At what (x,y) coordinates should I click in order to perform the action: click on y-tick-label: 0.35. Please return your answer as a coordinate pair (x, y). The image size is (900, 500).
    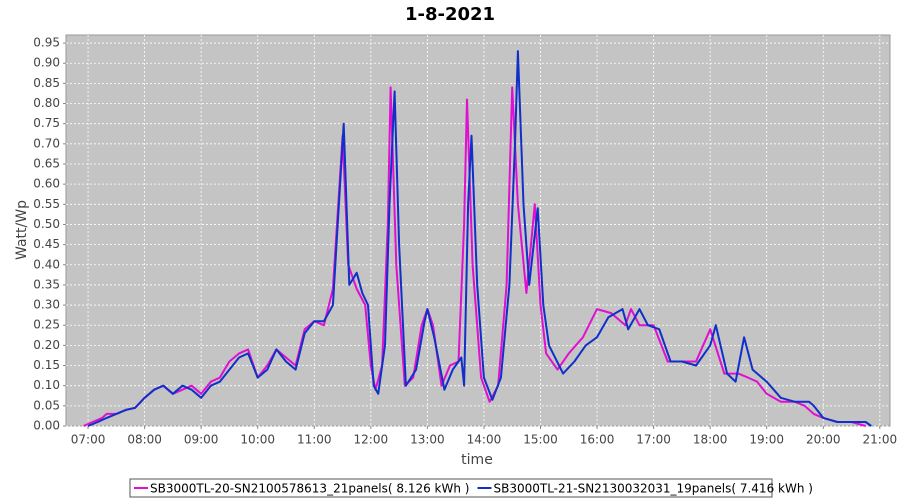
    Looking at the image, I should click on (46, 284).